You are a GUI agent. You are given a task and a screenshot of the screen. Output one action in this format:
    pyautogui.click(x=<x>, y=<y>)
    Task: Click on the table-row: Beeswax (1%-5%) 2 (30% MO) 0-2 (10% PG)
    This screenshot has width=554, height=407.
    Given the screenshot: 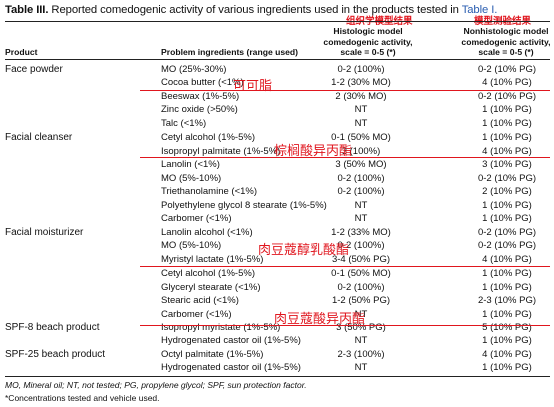 What is the action you would take?
    pyautogui.click(x=277, y=96)
    